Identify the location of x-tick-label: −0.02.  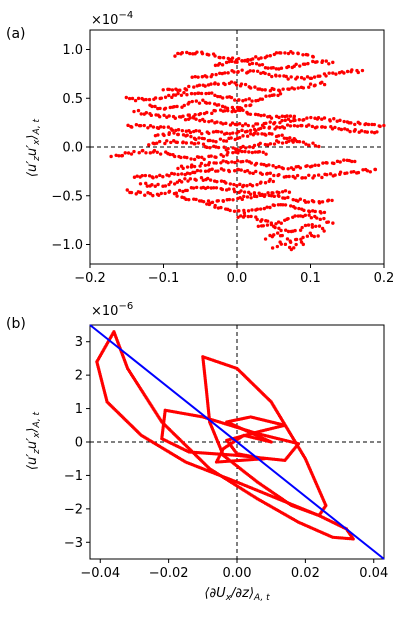
(169, 573).